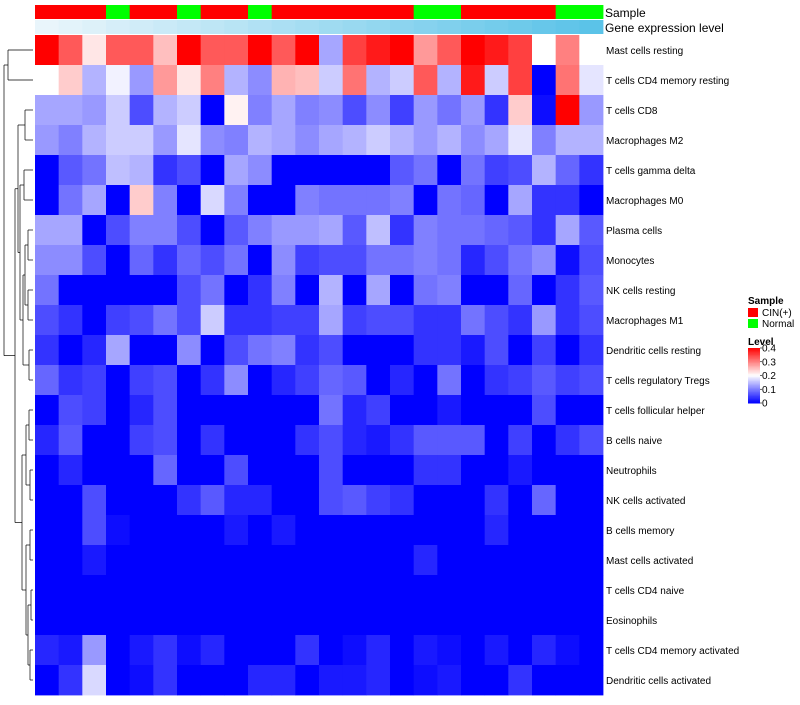 This screenshot has width=800, height=705. I want to click on heatmap-row-label: Macrophages M0, so click(645, 201).